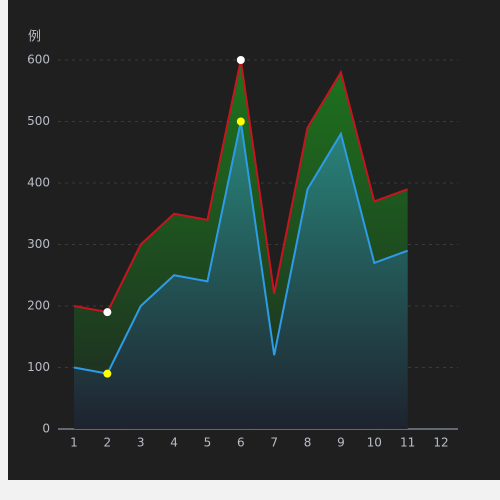  What do you see at coordinates (174, 443) in the screenshot?
I see `x-tick-label: 4` at bounding box center [174, 443].